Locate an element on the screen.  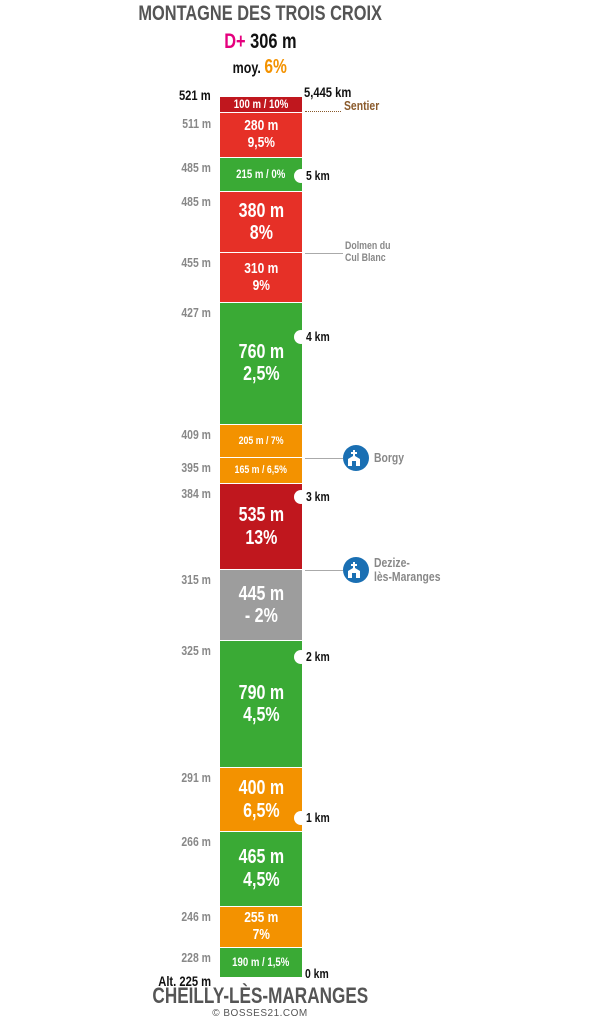
segment-3: 215 m / 0% is located at coordinates (261, 175).